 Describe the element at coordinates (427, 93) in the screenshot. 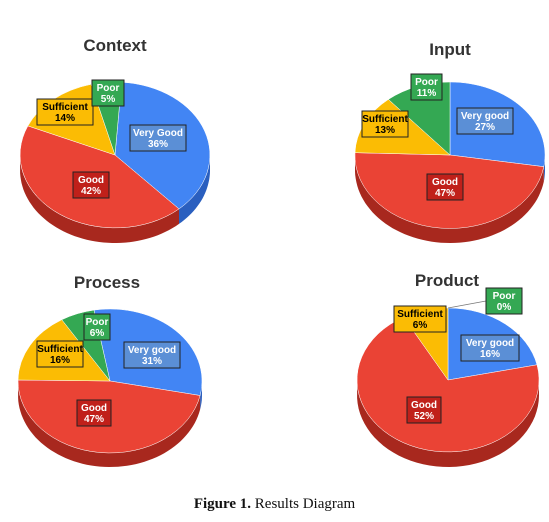

I see `data-label-value: 11%` at that location.